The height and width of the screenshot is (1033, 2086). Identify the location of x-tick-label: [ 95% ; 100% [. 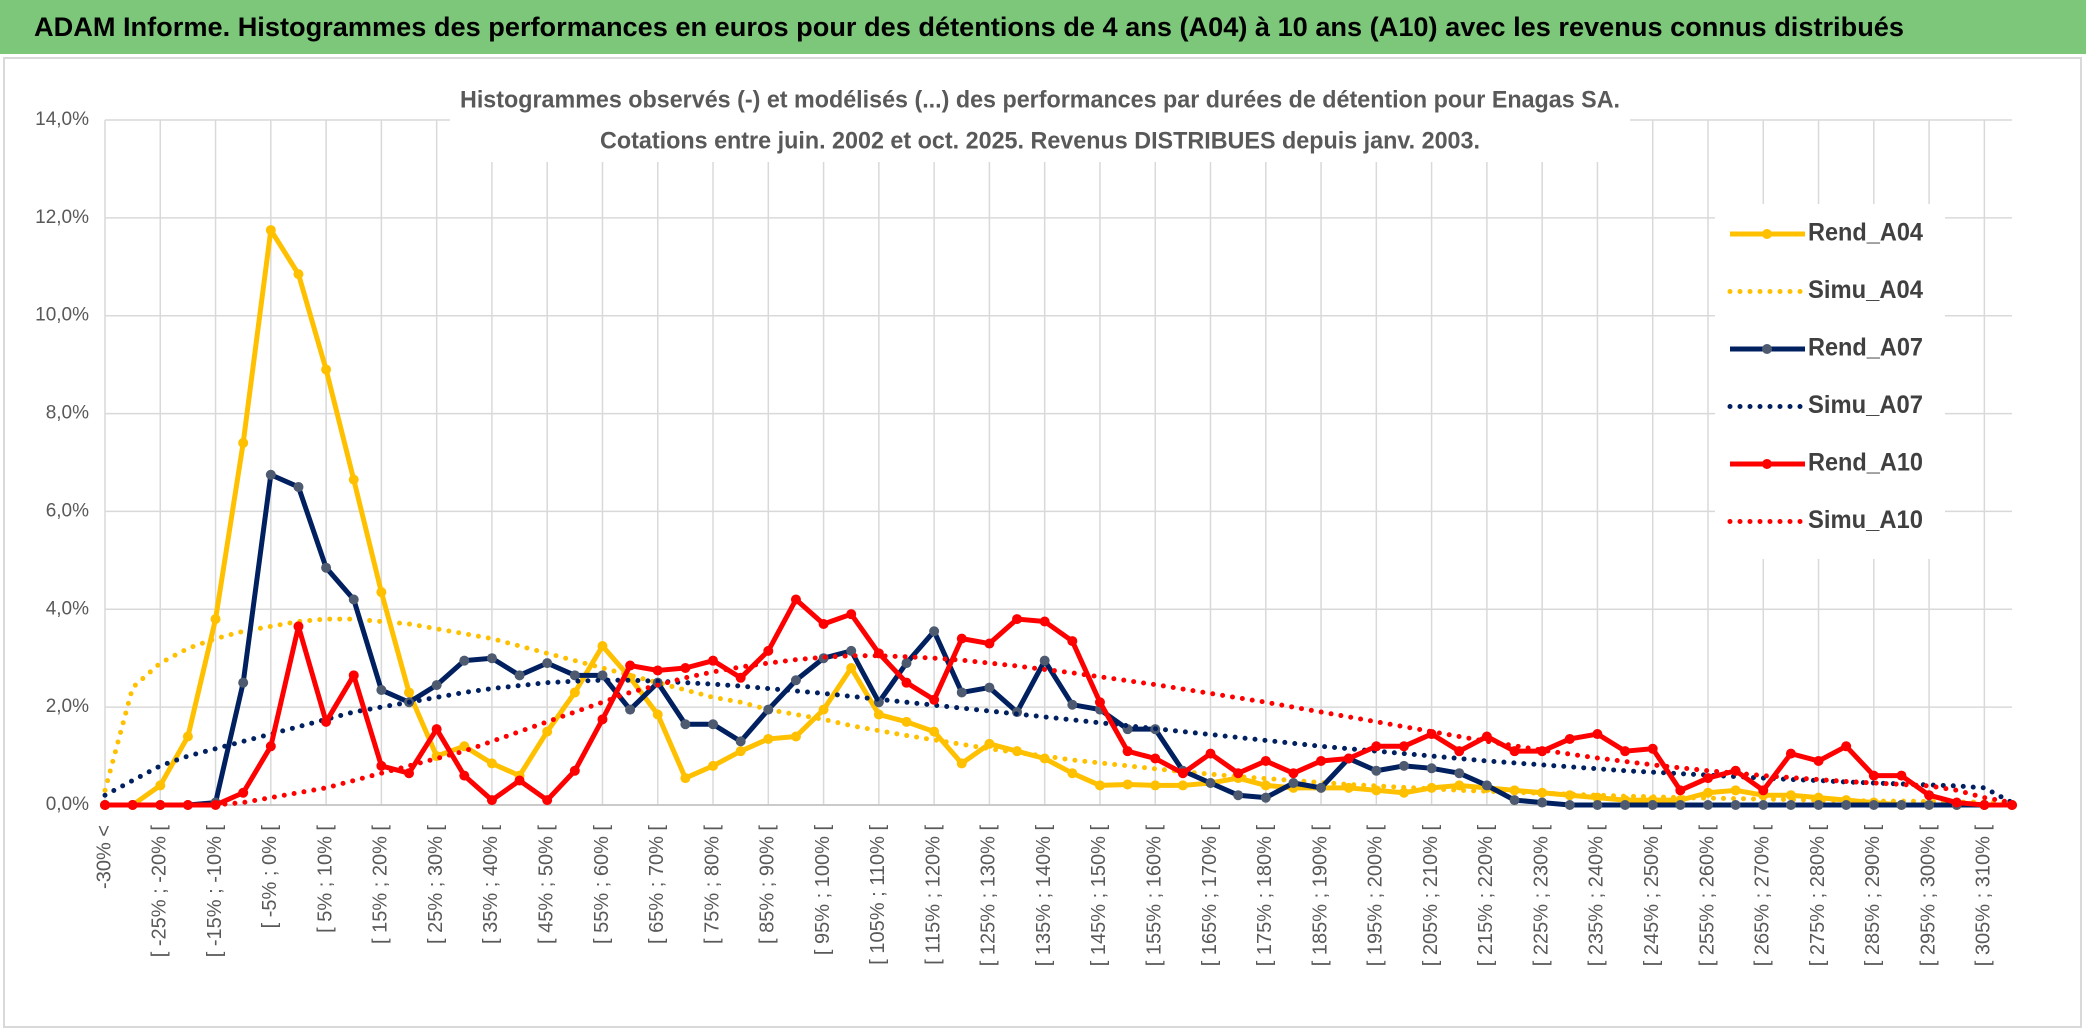
(823, 890).